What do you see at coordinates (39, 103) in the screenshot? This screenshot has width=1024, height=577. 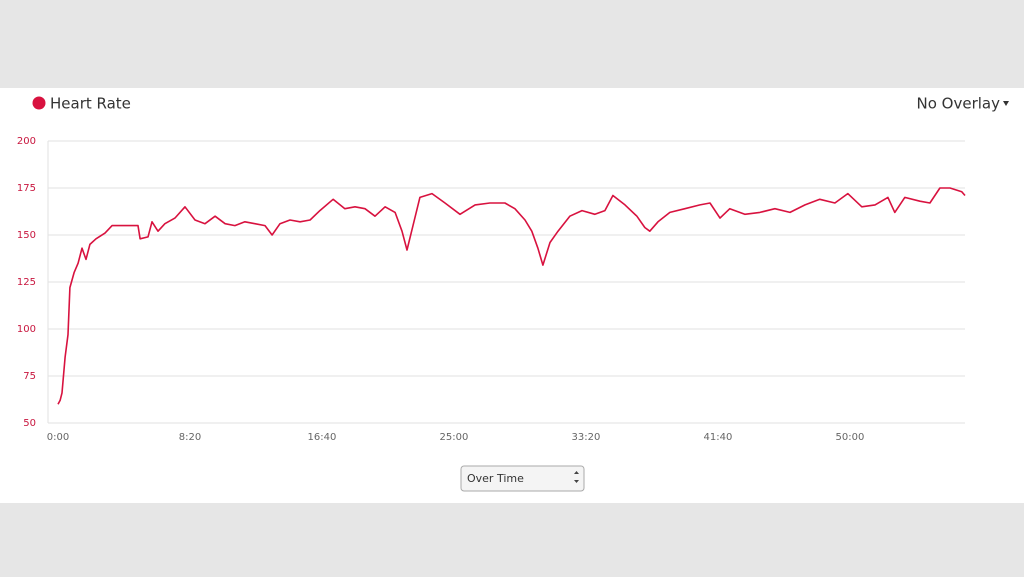 I see `legend-dot` at bounding box center [39, 103].